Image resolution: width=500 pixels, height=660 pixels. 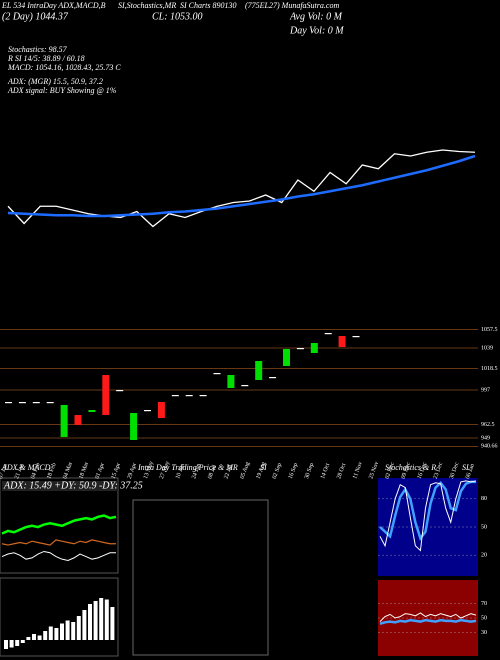 I want to click on header-line: SI Charts 890130, so click(x=208, y=5).